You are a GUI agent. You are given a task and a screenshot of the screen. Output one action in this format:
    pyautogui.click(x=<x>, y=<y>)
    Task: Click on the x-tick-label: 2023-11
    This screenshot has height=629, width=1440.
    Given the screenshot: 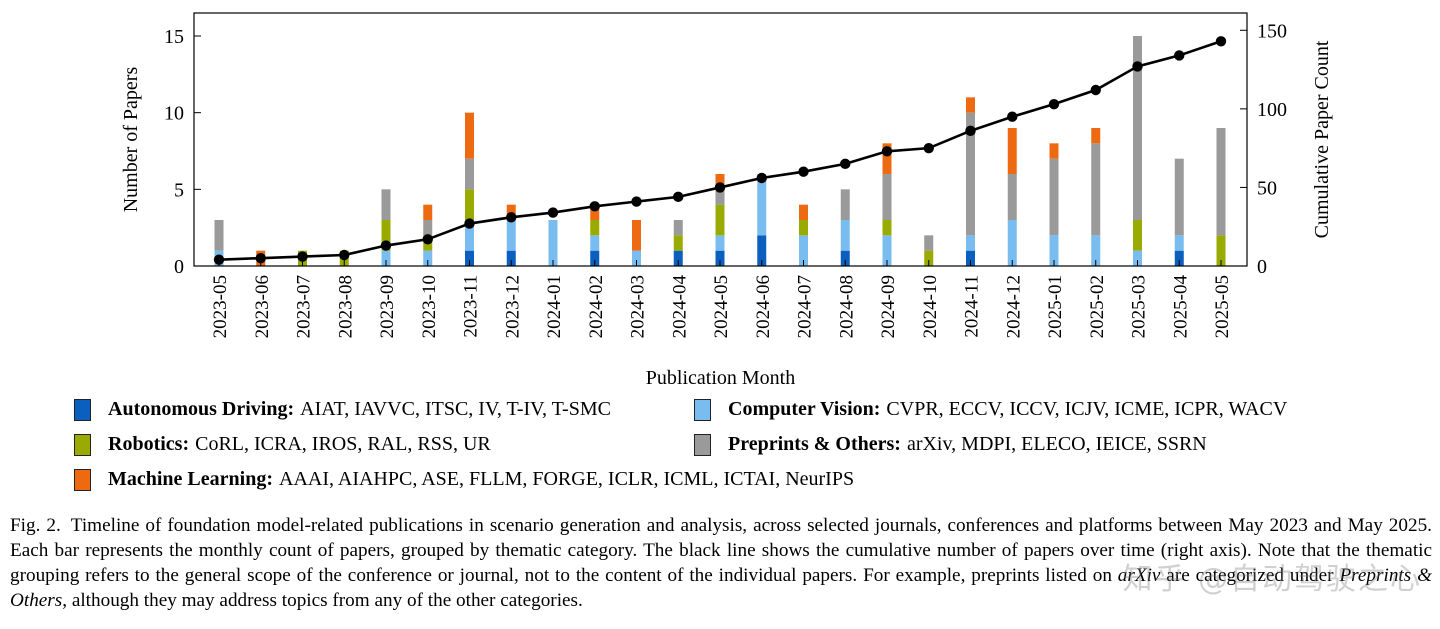 What is the action you would take?
    pyautogui.click(x=471, y=306)
    